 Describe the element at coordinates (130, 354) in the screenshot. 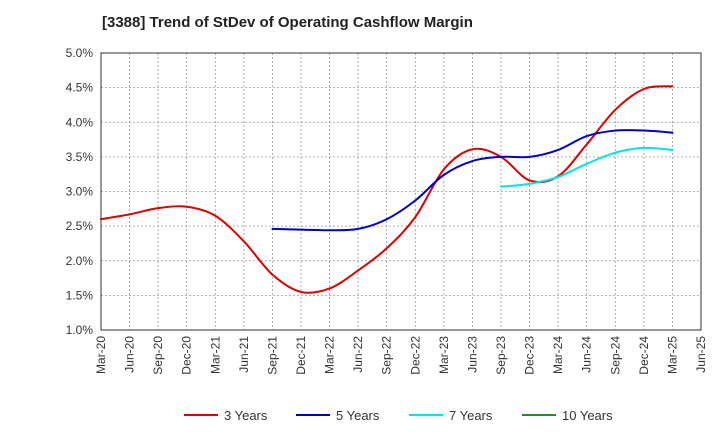

I see `x-tick-label: Jun-20` at that location.